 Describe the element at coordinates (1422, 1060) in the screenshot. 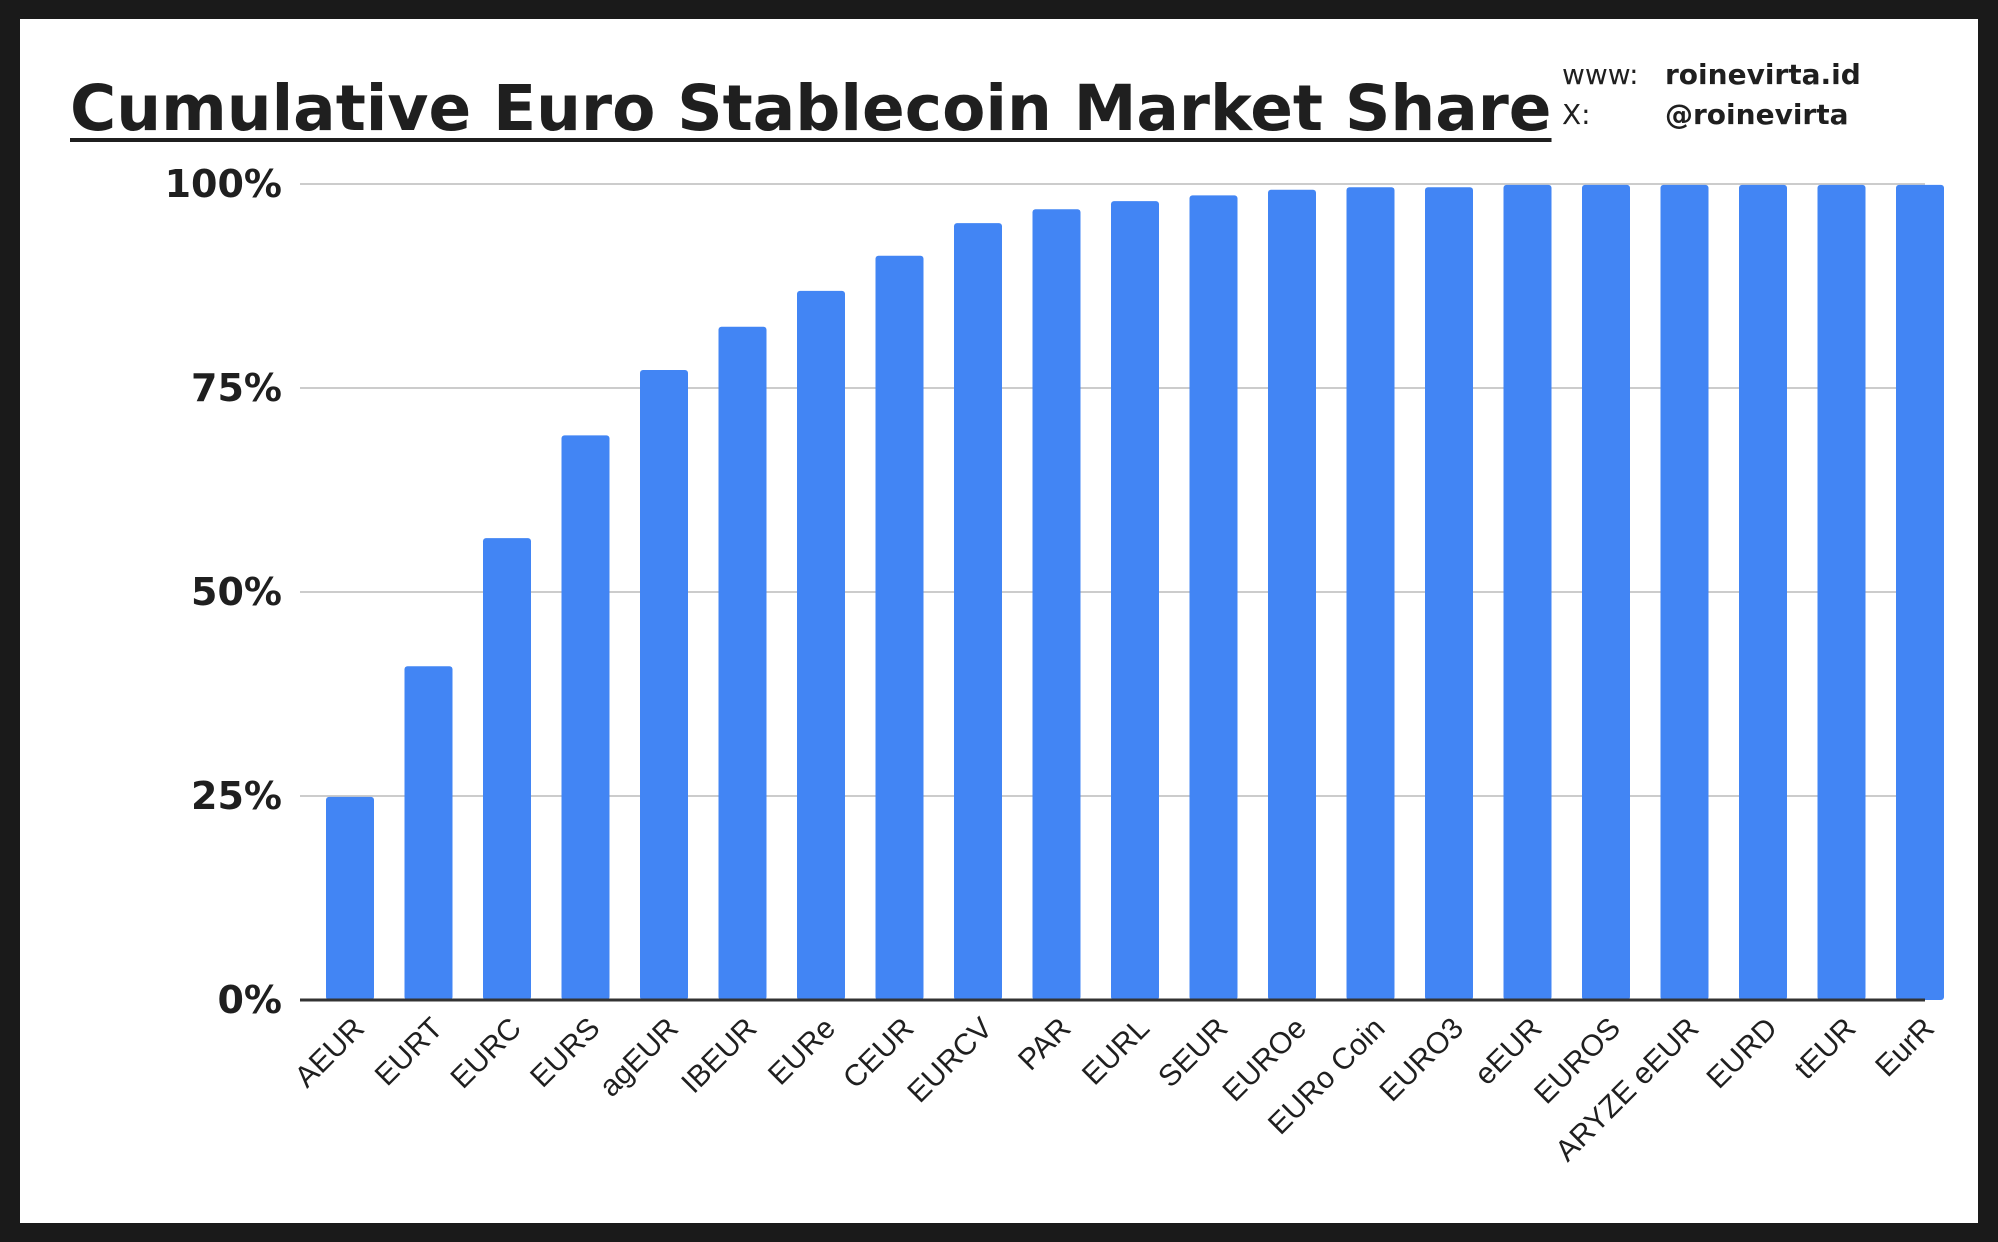

I see `x-tick-label: EURO3` at that location.